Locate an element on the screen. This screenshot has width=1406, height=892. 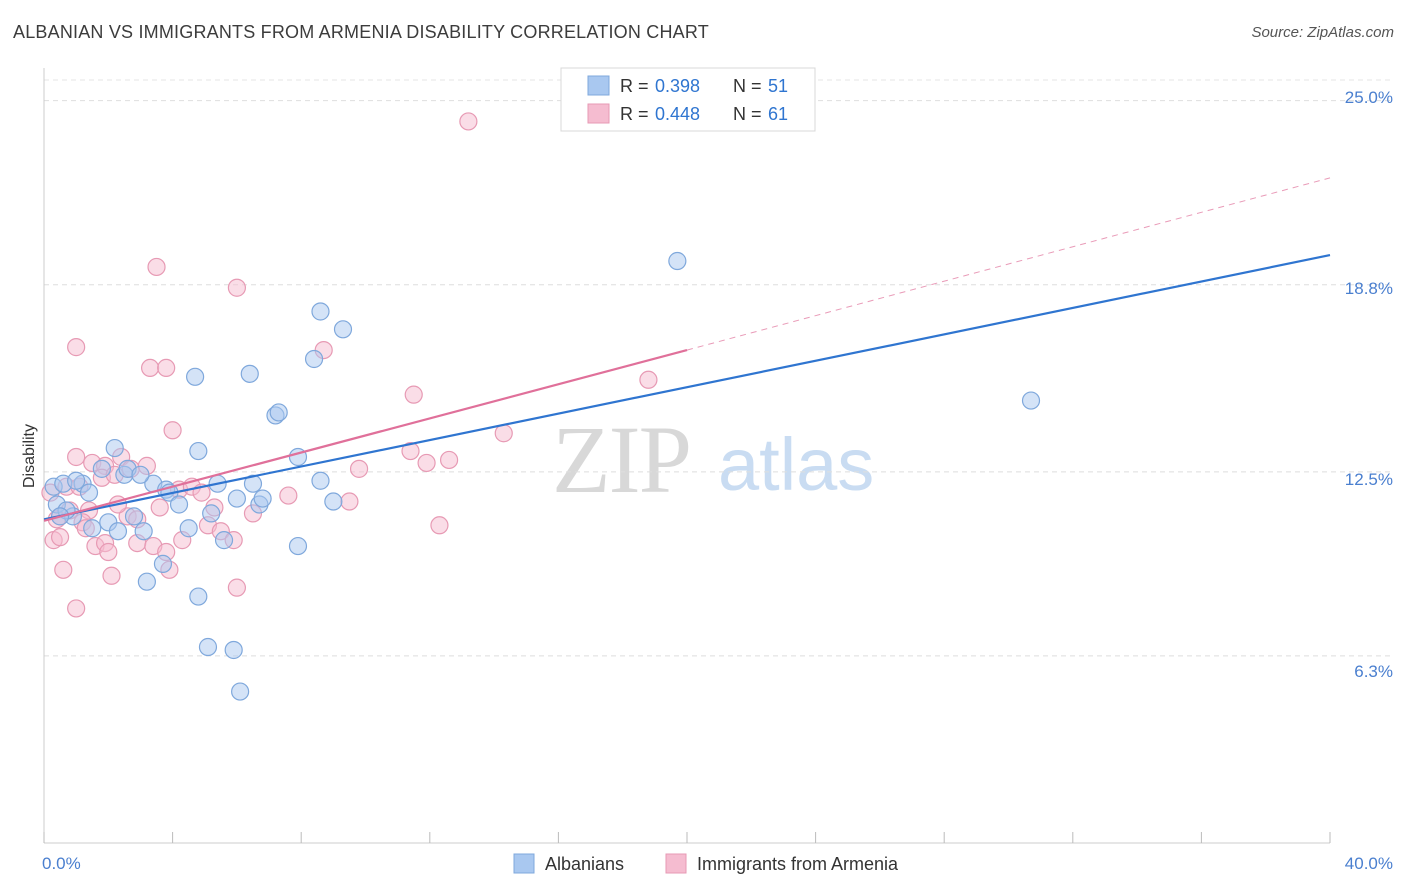
y-axis-label: Disability is located at coordinates (29, 456).